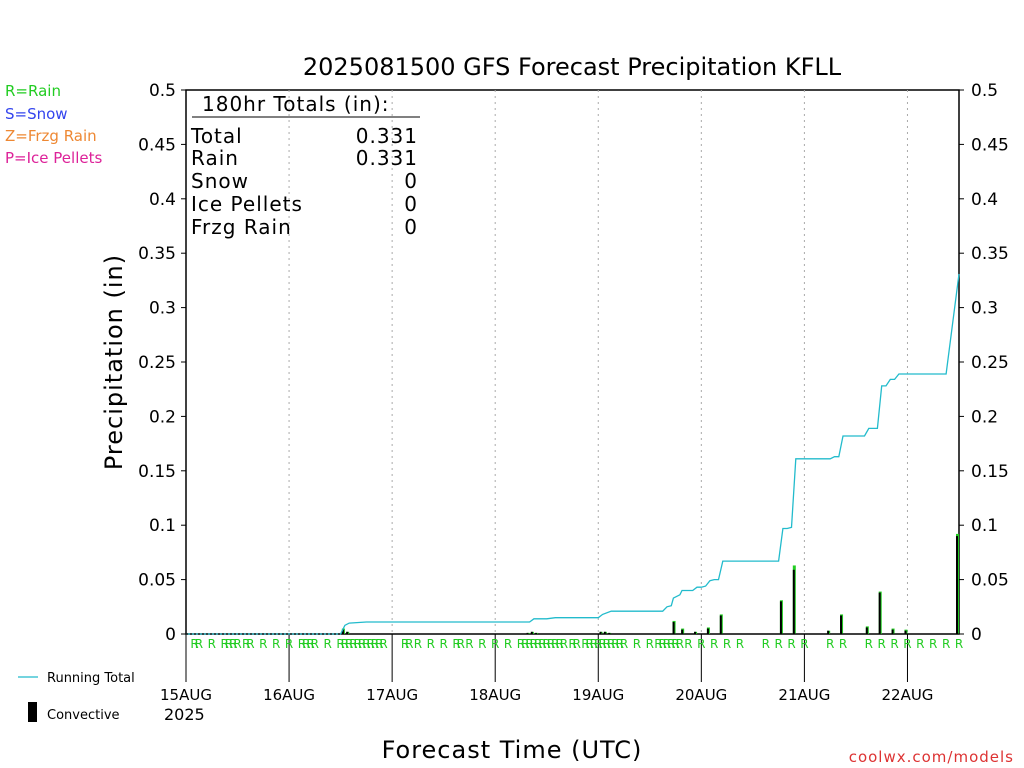 The height and width of the screenshot is (768, 1024). I want to click on series-legend: Running Total Convective, so click(76, 697).